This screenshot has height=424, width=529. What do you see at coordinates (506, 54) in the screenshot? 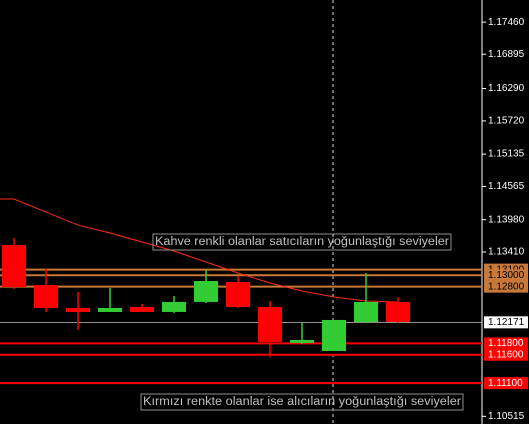
I see `y-tick-label: 1.16895` at bounding box center [506, 54].